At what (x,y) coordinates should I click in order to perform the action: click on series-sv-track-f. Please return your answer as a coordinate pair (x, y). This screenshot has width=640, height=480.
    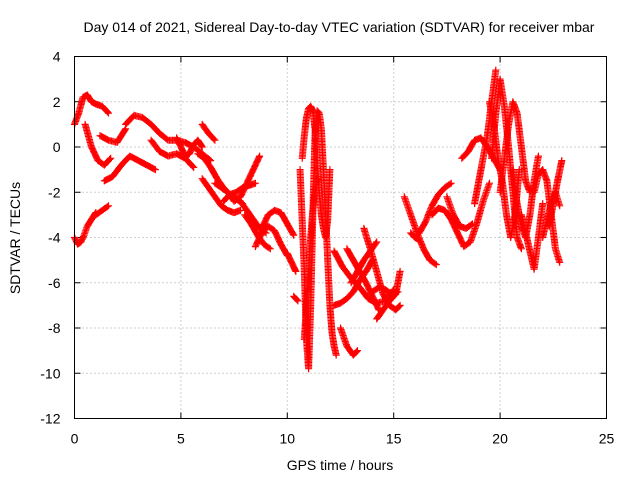
    Looking at the image, I should click on (129, 168).